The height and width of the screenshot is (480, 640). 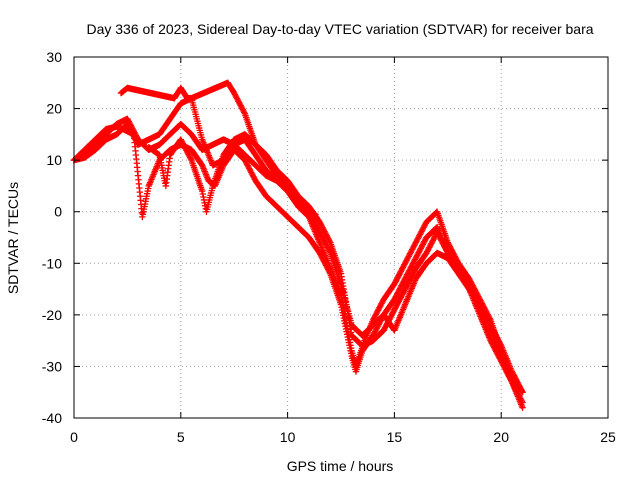 I want to click on y-tick-labels: -40 -30 -20 -10 0 10 20 30, so click(x=52, y=237).